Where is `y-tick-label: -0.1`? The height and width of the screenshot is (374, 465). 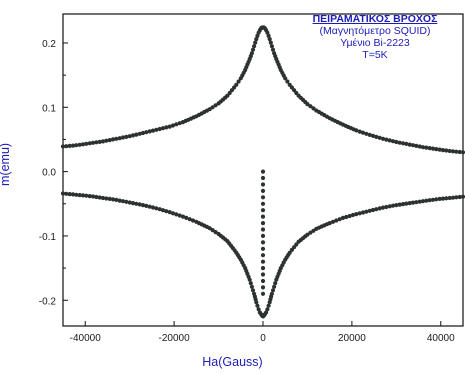
y-tick-label: -0.1 is located at coordinates (48, 237).